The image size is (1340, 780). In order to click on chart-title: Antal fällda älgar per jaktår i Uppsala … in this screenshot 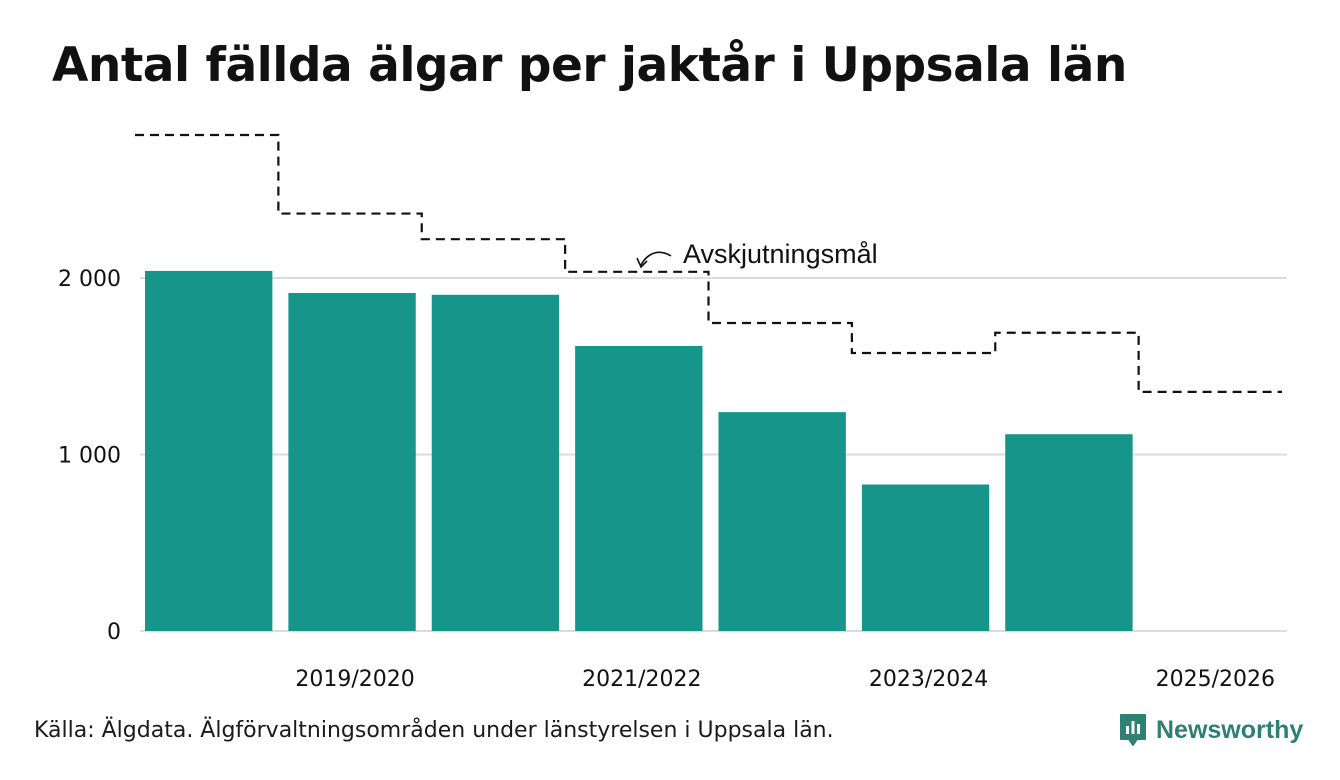, I will do `click(589, 65)`.